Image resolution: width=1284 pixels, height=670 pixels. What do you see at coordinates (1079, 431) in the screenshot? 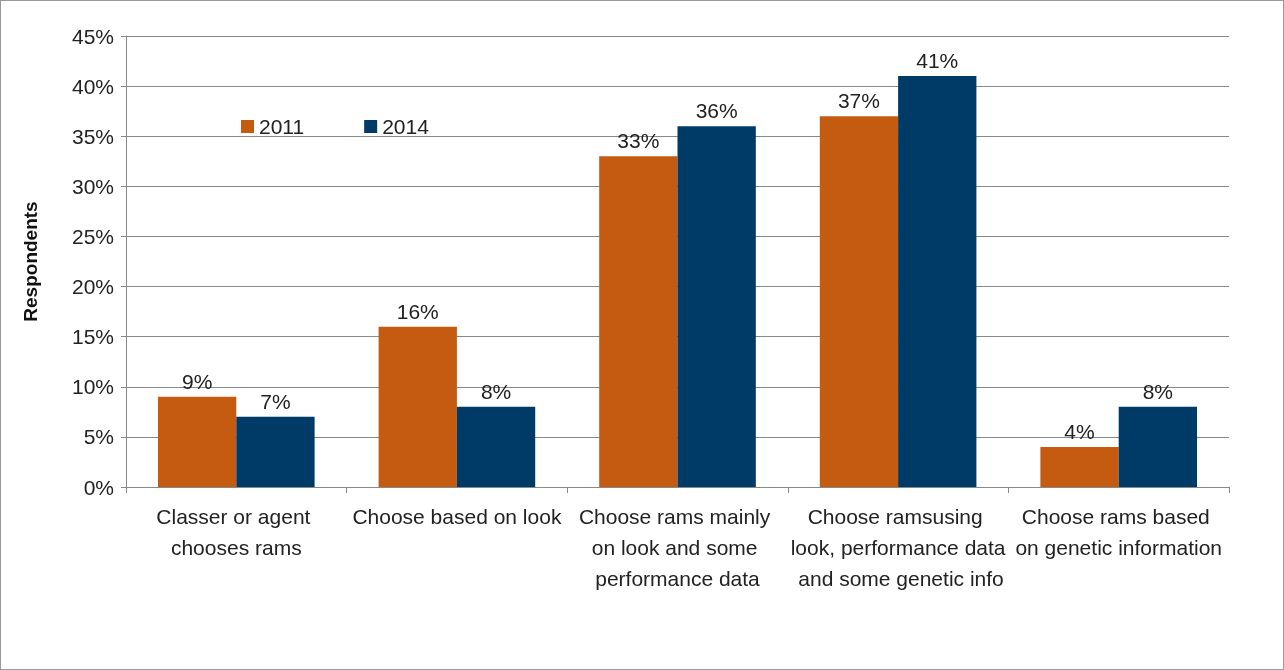
I see `text: 4%` at bounding box center [1079, 431].